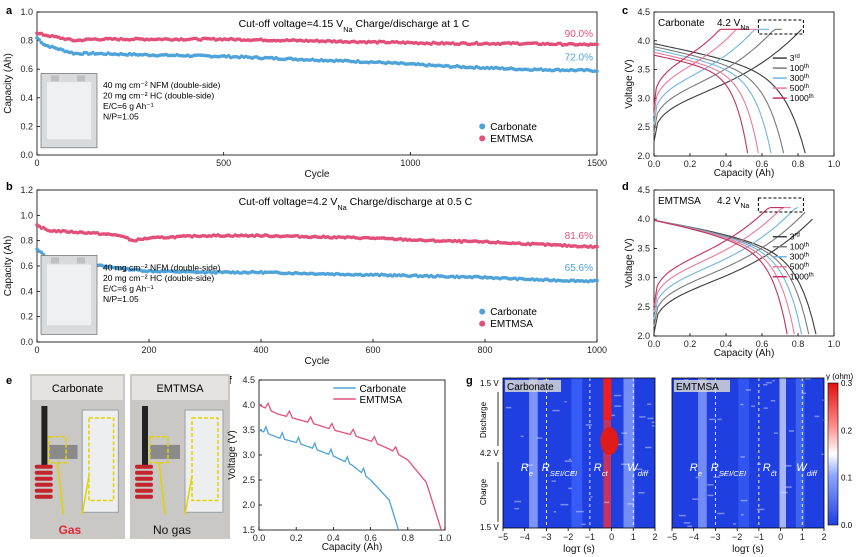 This screenshot has width=860, height=557. What do you see at coordinates (530, 387) in the screenshot?
I see `heatmap-title: Carbonate` at bounding box center [530, 387].